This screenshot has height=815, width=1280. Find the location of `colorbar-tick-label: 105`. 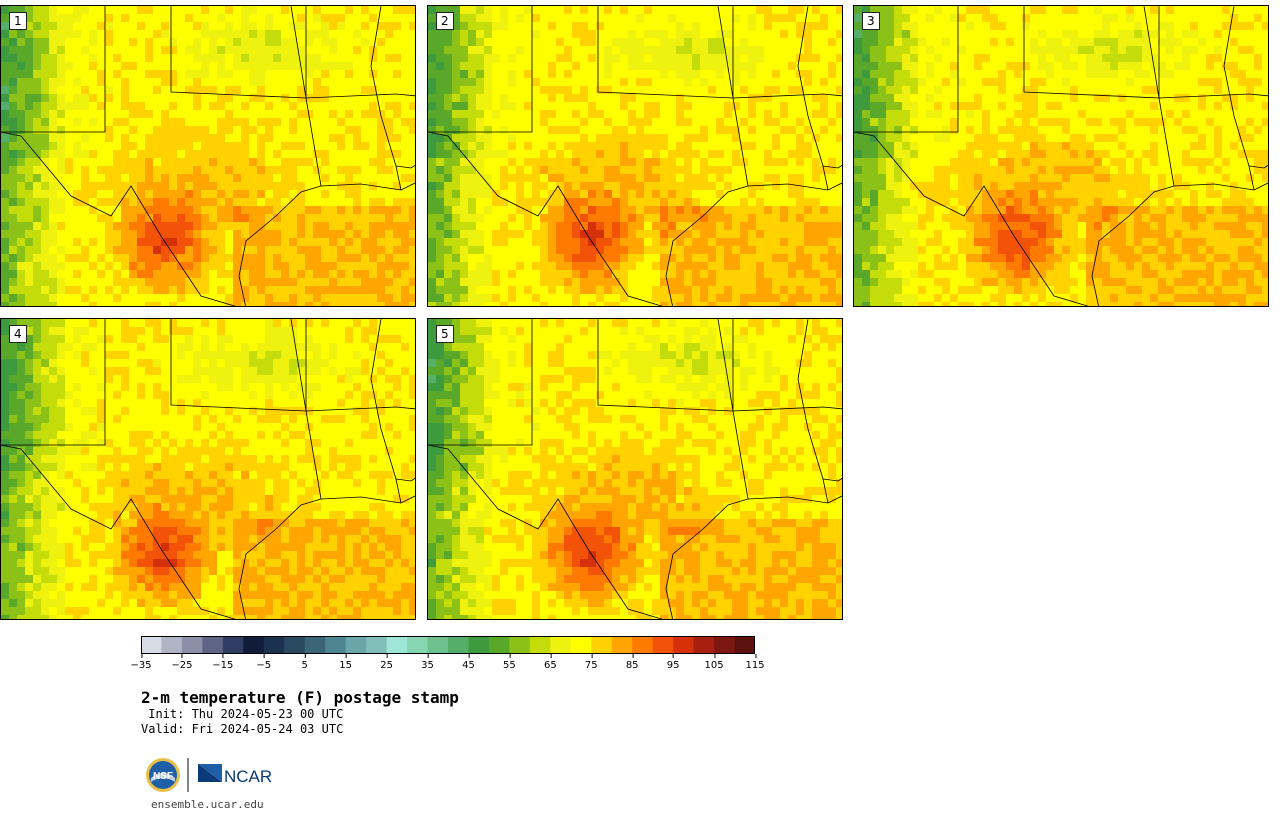

colorbar-tick-label: 105 is located at coordinates (714, 662).